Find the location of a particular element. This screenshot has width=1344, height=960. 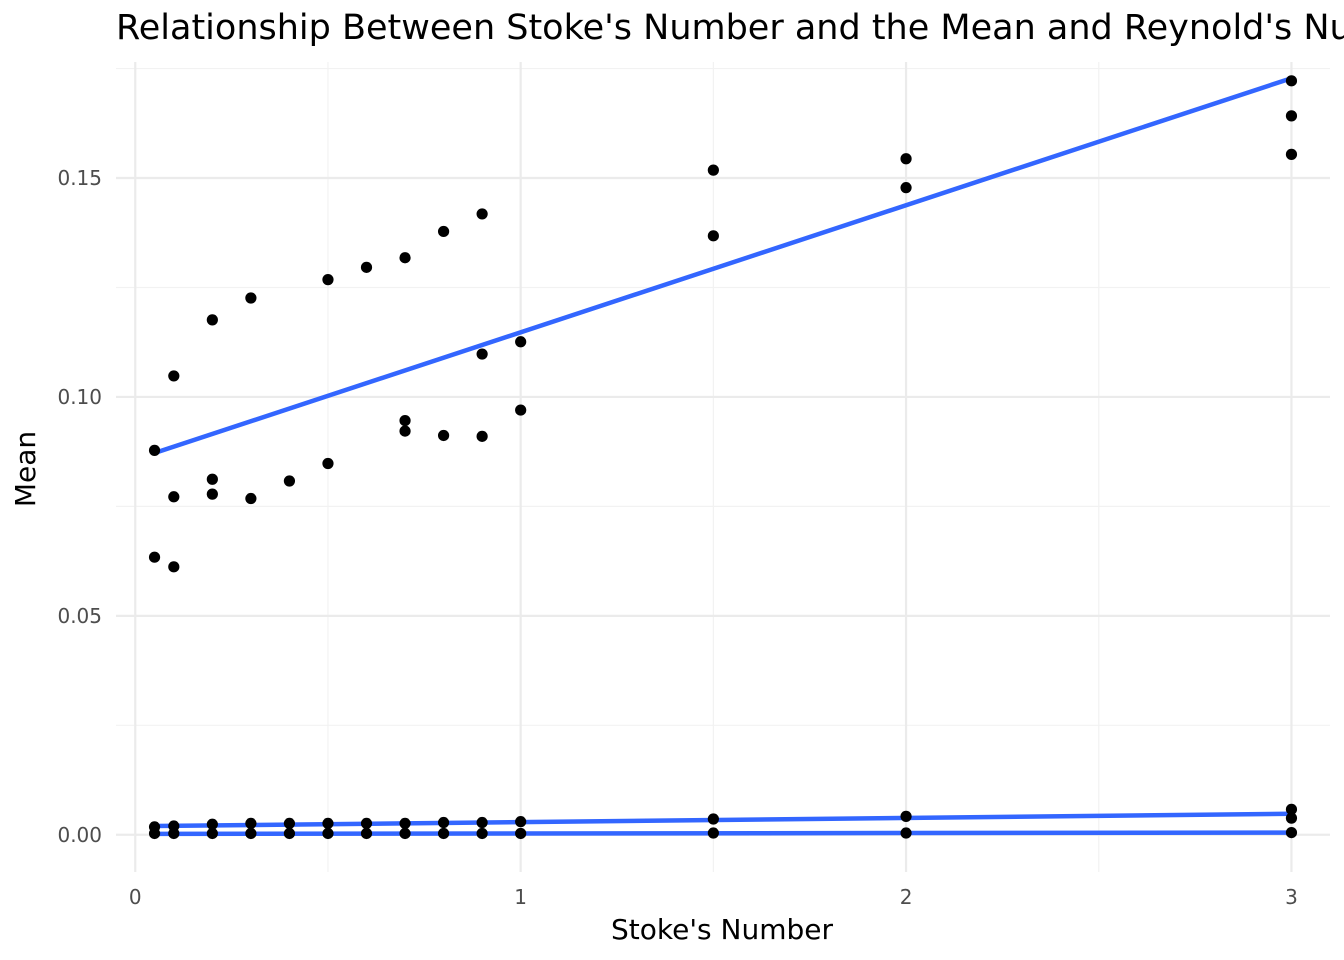

y-axis-ticks: 0.00 0.05 0.10 0.15 is located at coordinates (79, 506).